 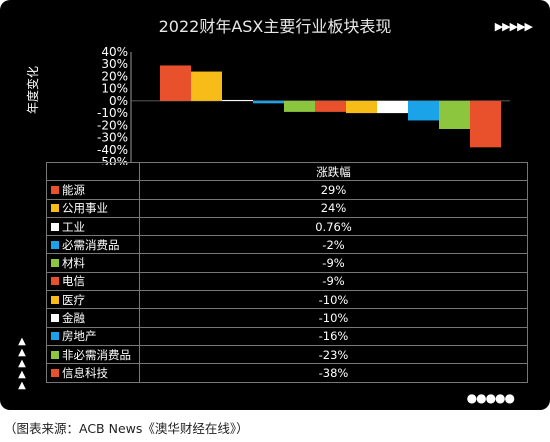 What do you see at coordinates (112, 125) in the screenshot?
I see `y-tick-label: -20%` at bounding box center [112, 125].